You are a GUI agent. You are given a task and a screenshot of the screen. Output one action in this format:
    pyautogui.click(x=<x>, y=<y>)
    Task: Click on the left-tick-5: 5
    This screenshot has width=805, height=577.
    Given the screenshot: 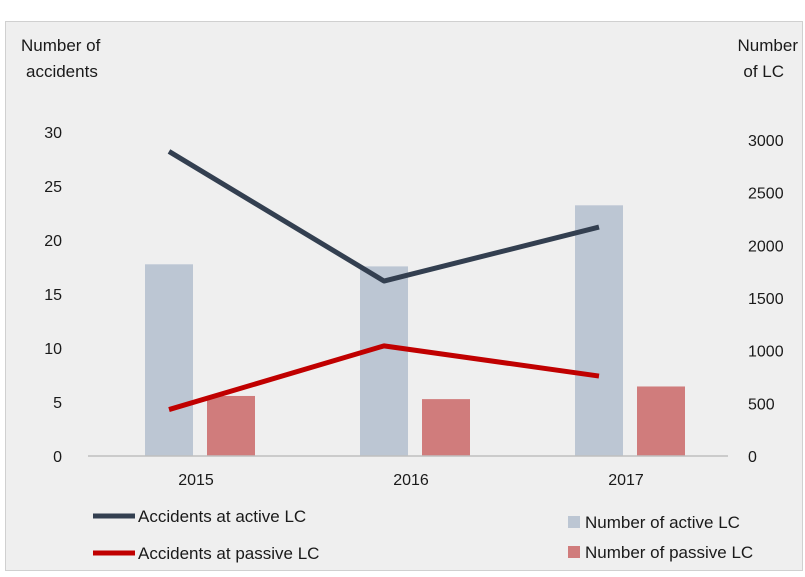 What is the action you would take?
    pyautogui.click(x=57, y=403)
    